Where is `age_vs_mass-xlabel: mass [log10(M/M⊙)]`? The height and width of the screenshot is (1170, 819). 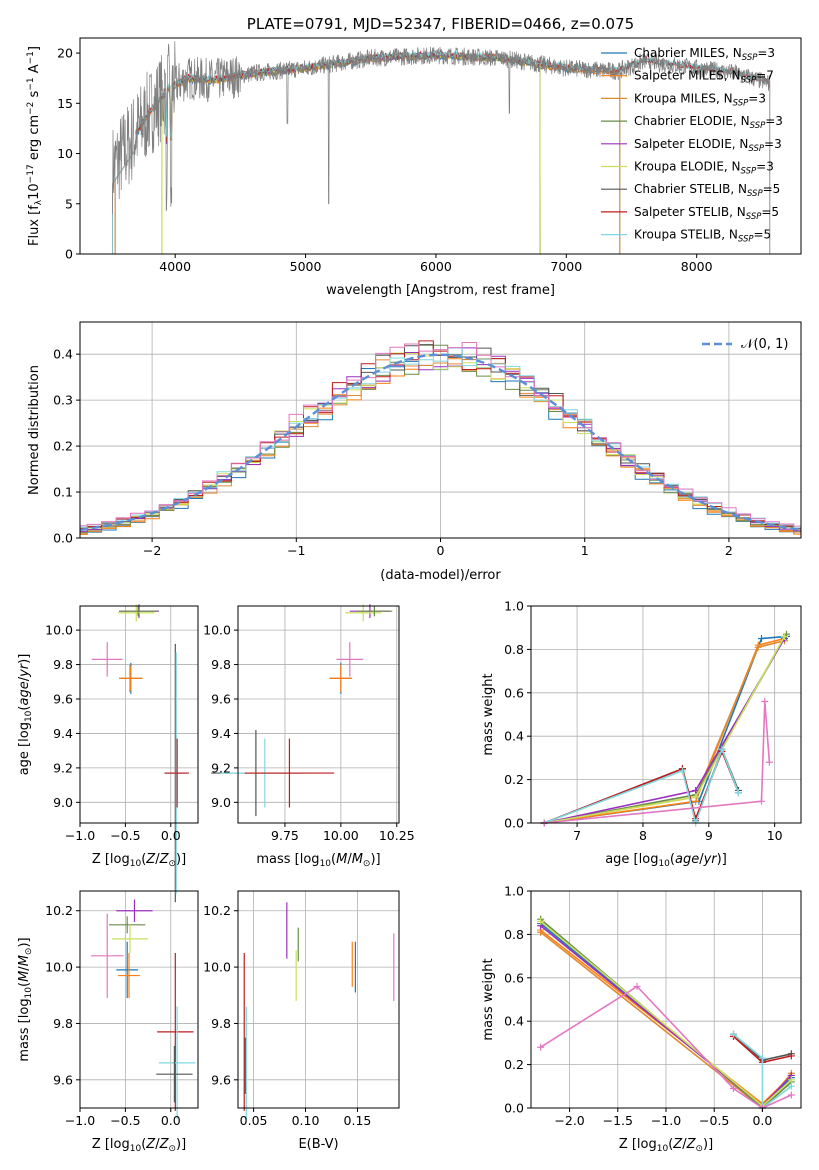 age_vs_mass-xlabel: mass [log10(M/M⊙)] is located at coordinates (318, 860).